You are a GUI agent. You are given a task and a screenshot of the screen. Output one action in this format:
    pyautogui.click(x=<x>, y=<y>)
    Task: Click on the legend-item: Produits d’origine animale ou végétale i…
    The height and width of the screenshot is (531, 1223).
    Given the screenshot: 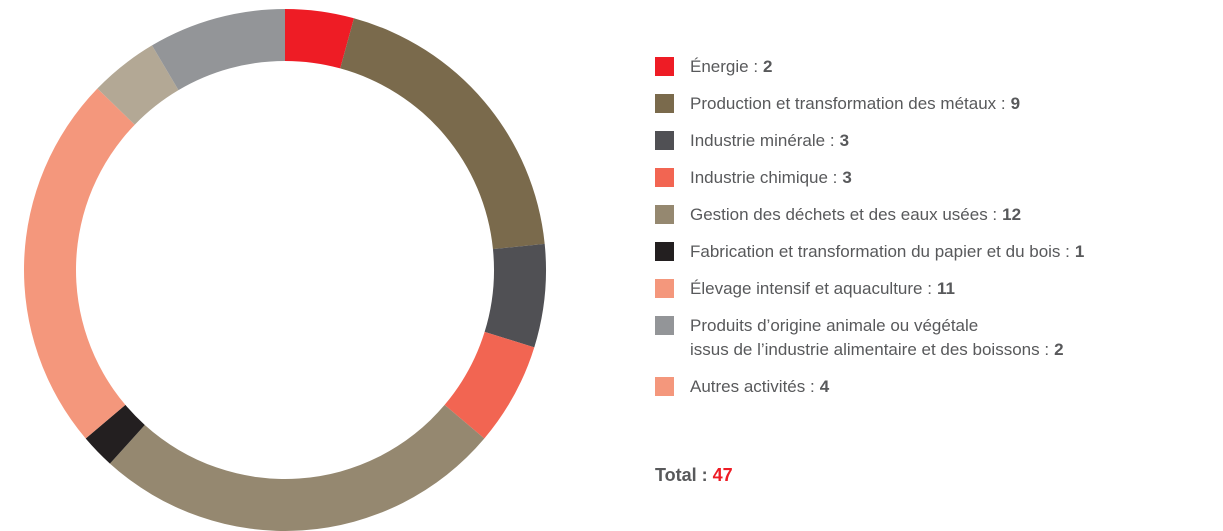 What is the action you would take?
    pyautogui.click(x=869, y=338)
    